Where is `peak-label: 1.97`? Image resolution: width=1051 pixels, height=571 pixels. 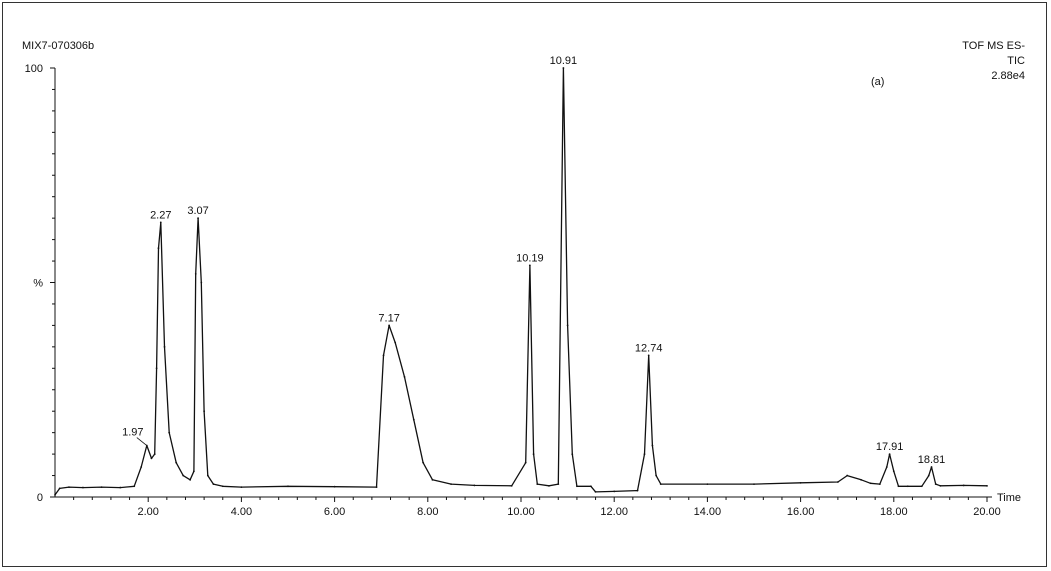 peak-label: 1.97 is located at coordinates (132, 433).